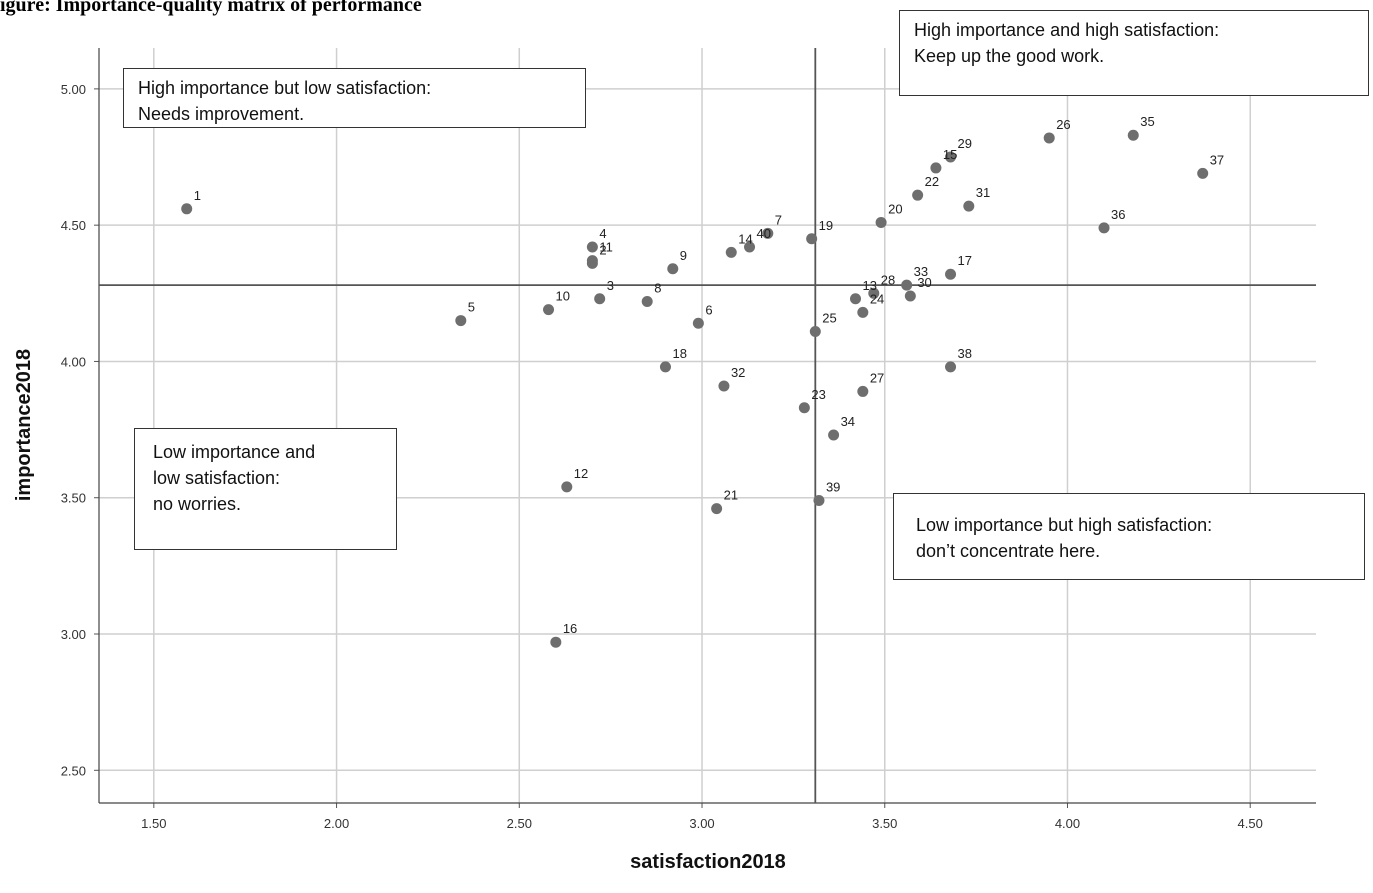 The image size is (1373, 893). I want to click on point-label-33: 33, so click(921, 271).